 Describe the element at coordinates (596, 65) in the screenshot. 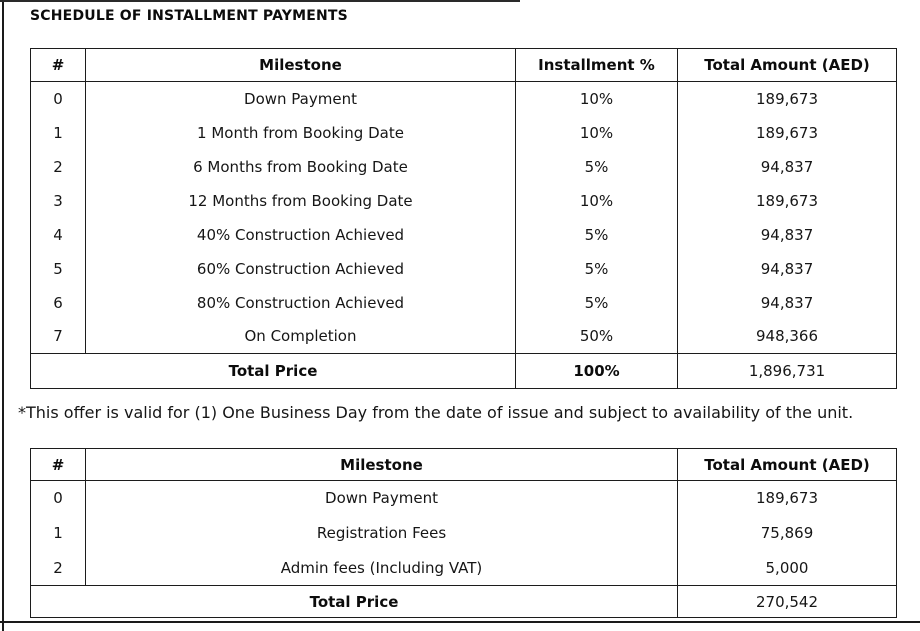

I see `column-header-installment-pct: Installment %` at that location.